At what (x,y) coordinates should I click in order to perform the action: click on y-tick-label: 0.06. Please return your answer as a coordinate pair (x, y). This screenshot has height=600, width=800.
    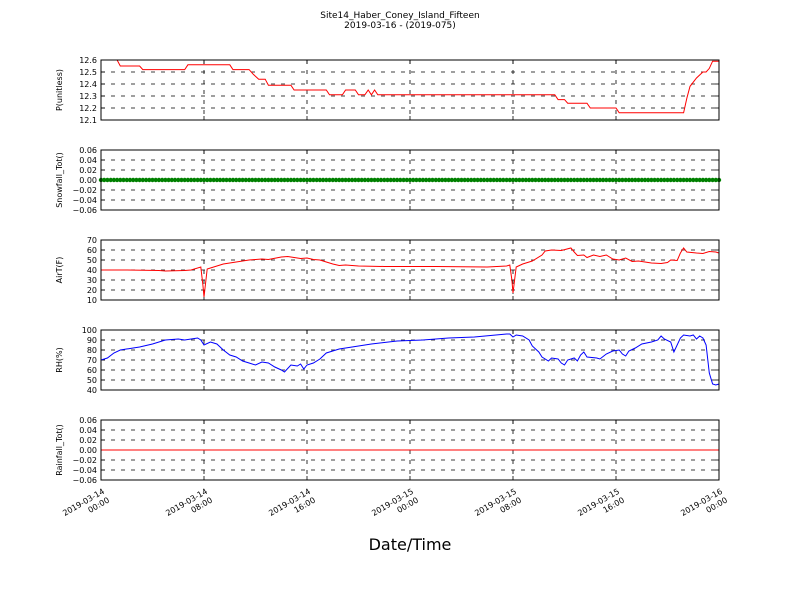
    Looking at the image, I should click on (88, 420).